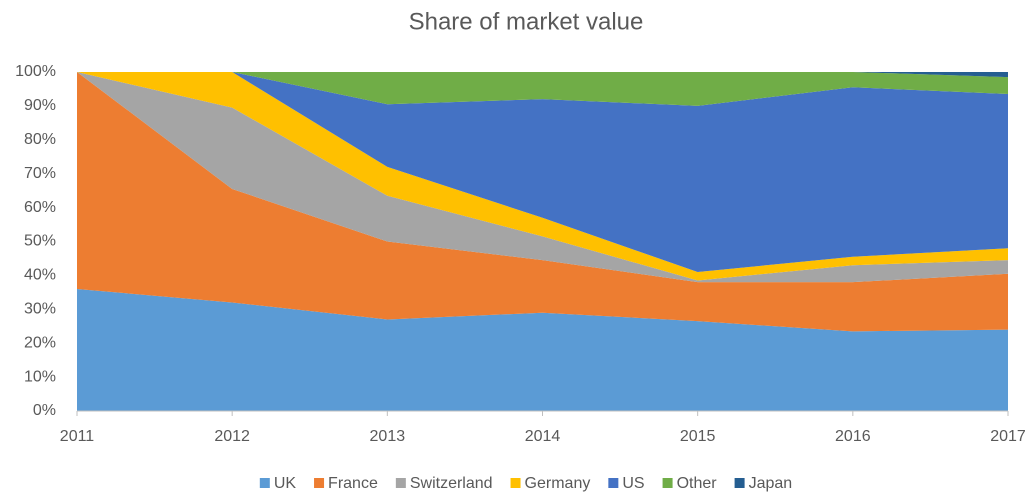 This screenshot has width=1036, height=493. Describe the element at coordinates (1008, 436) in the screenshot. I see `x-tick-label: 2017` at that location.